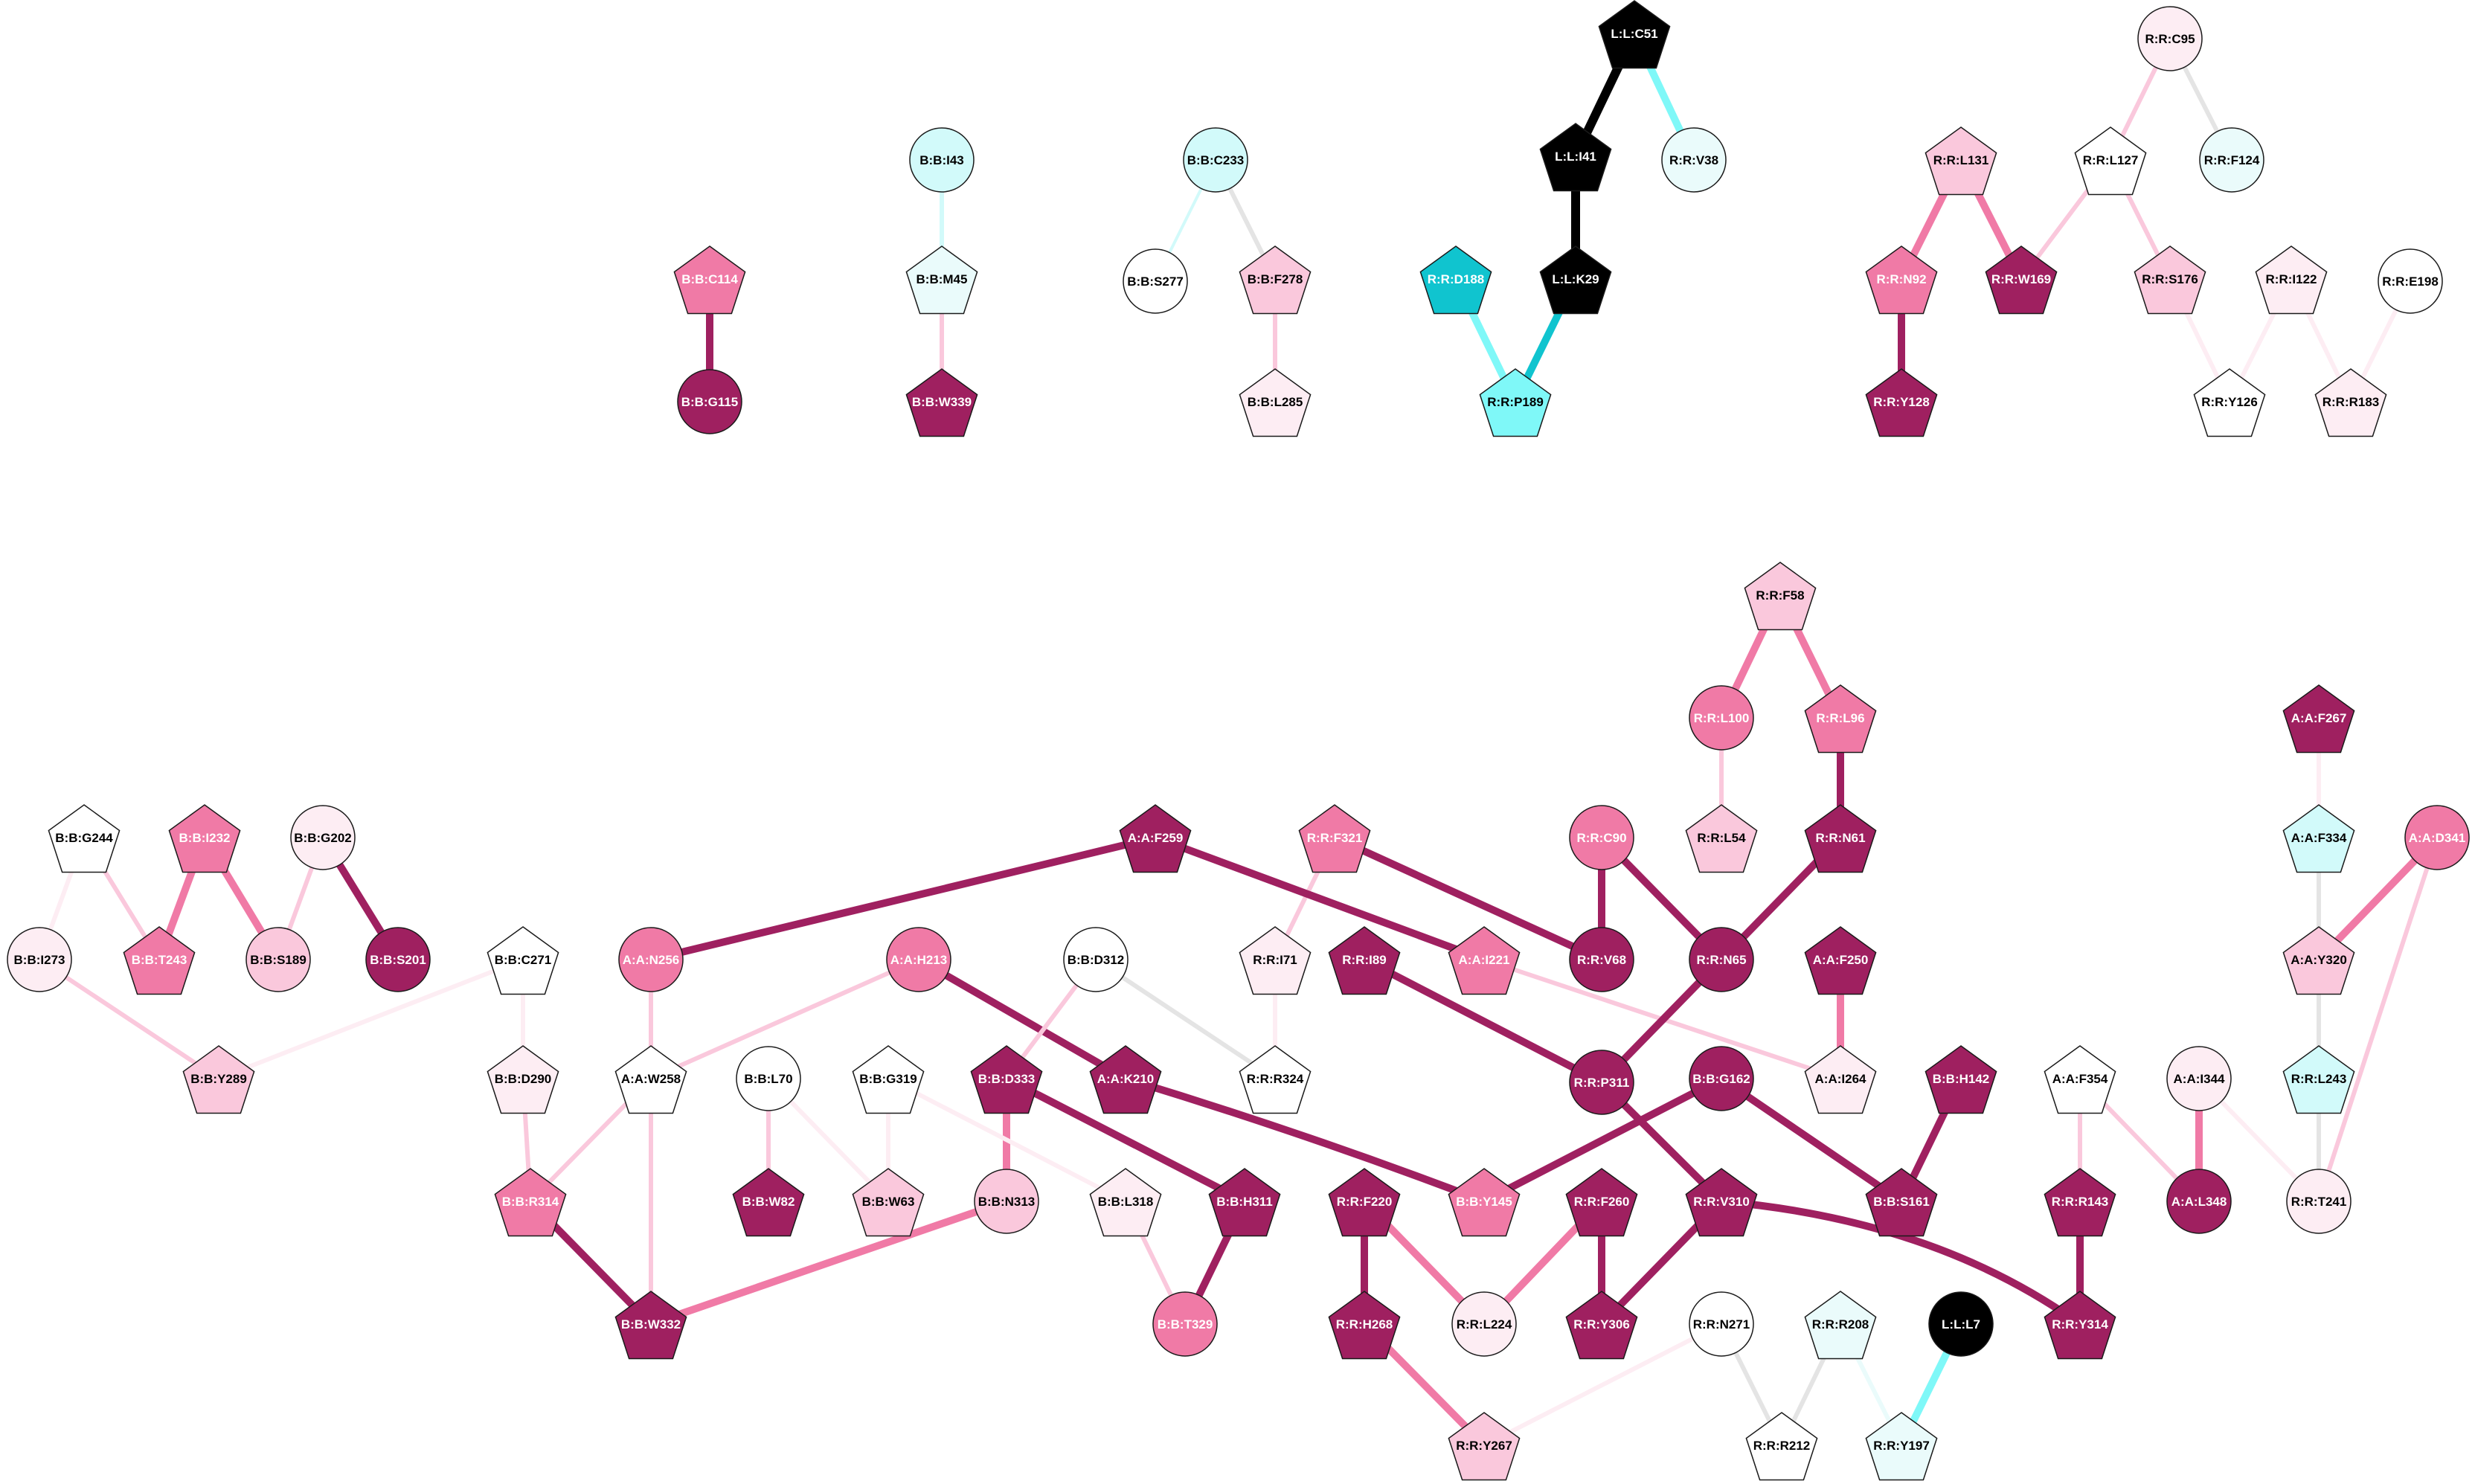 This screenshot has width=2475, height=1484. What do you see at coordinates (918, 959) in the screenshot?
I see `node-a-a-h213: A:A:H213` at bounding box center [918, 959].